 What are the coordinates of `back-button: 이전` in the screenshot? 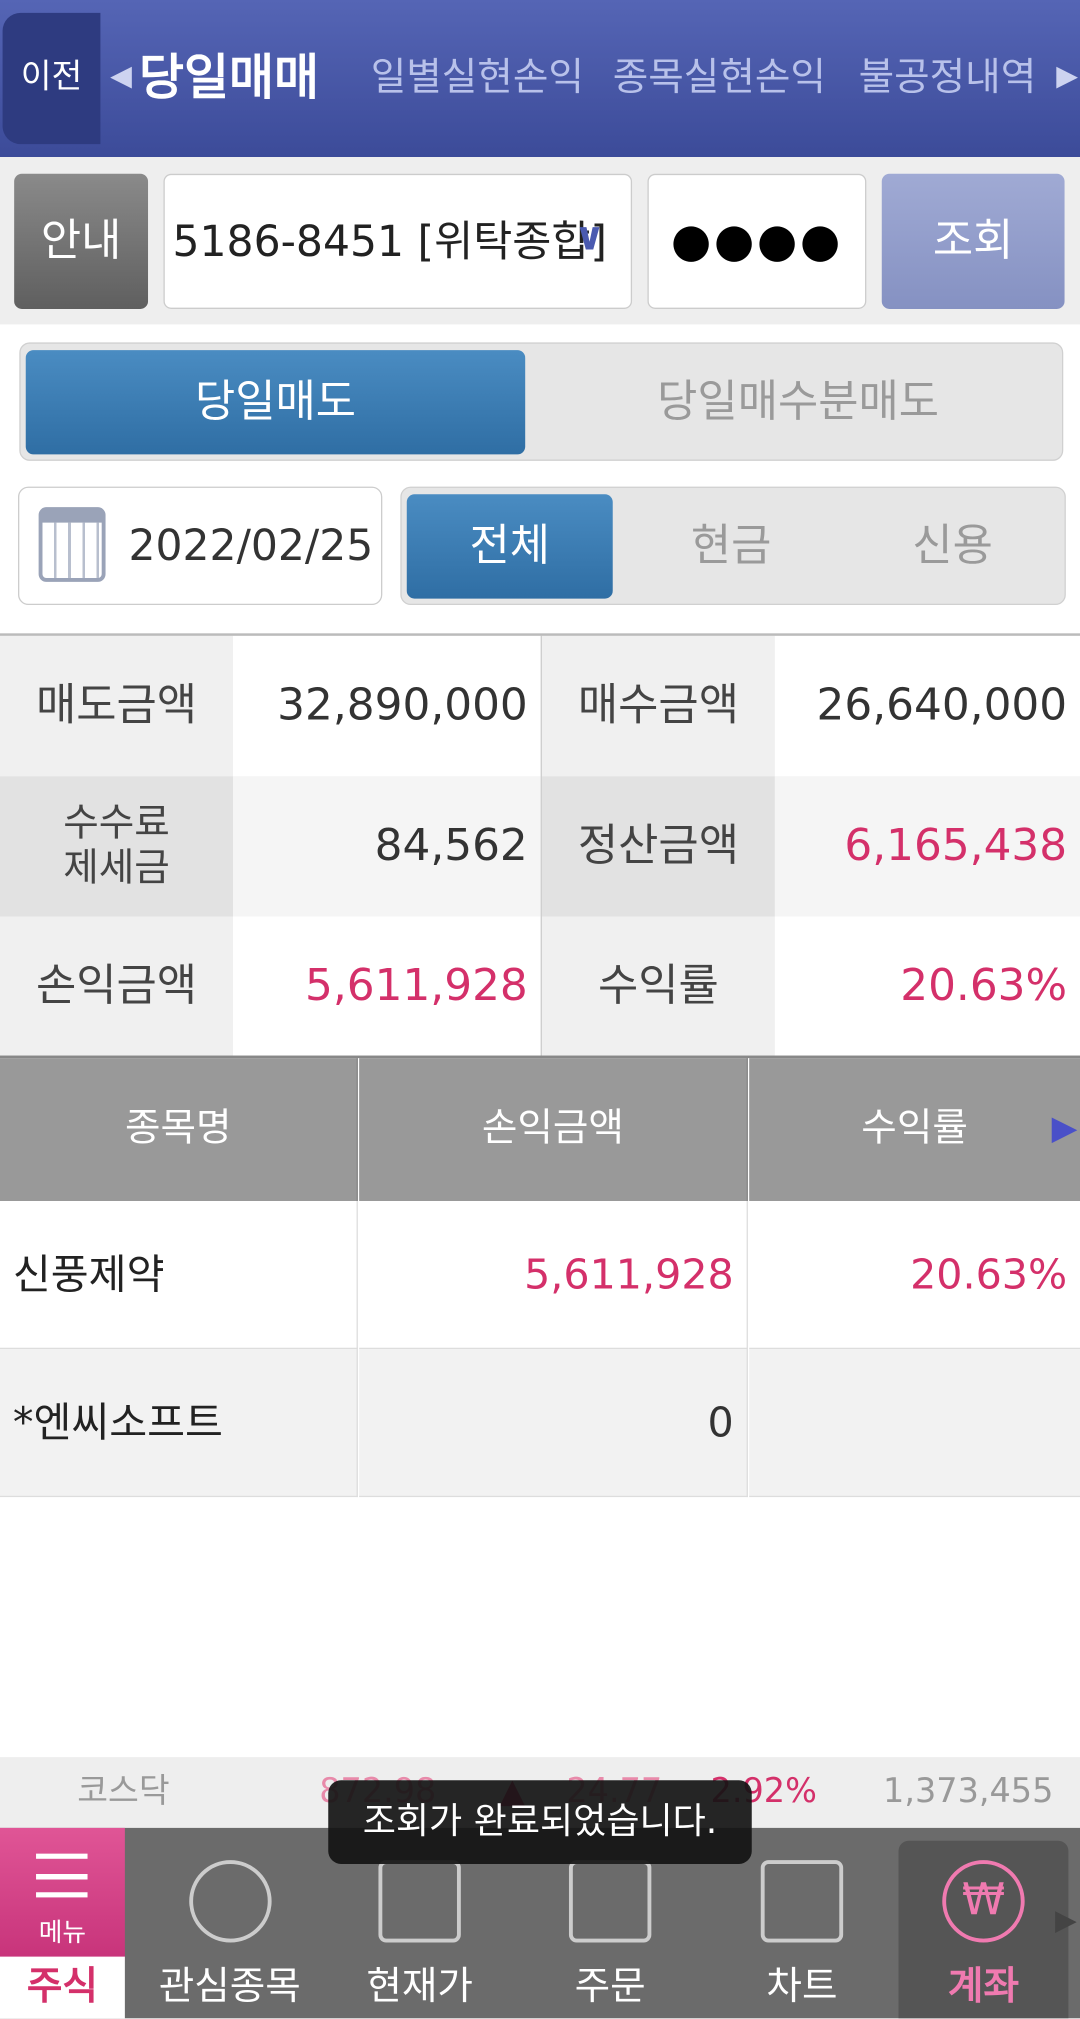 It's located at (51, 78).